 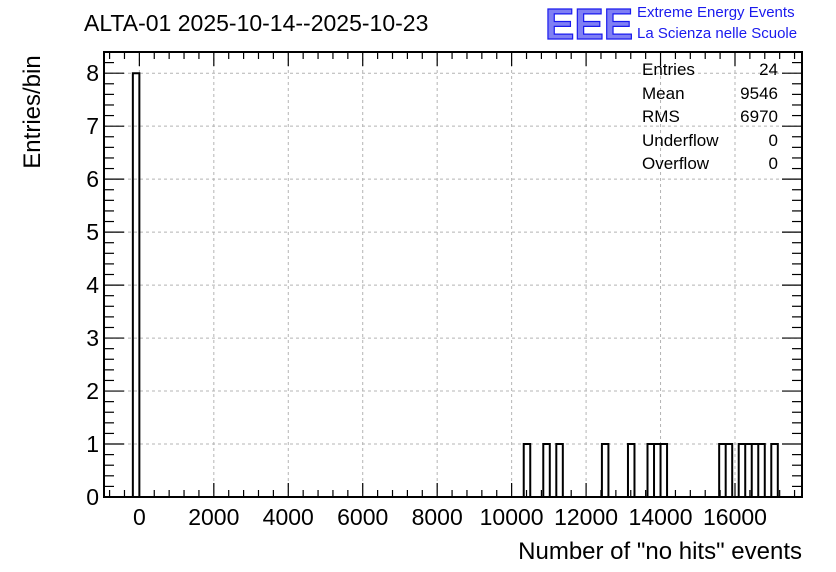 What do you see at coordinates (710, 96) in the screenshot?
I see `stats-row-mean: Mean 9546` at bounding box center [710, 96].